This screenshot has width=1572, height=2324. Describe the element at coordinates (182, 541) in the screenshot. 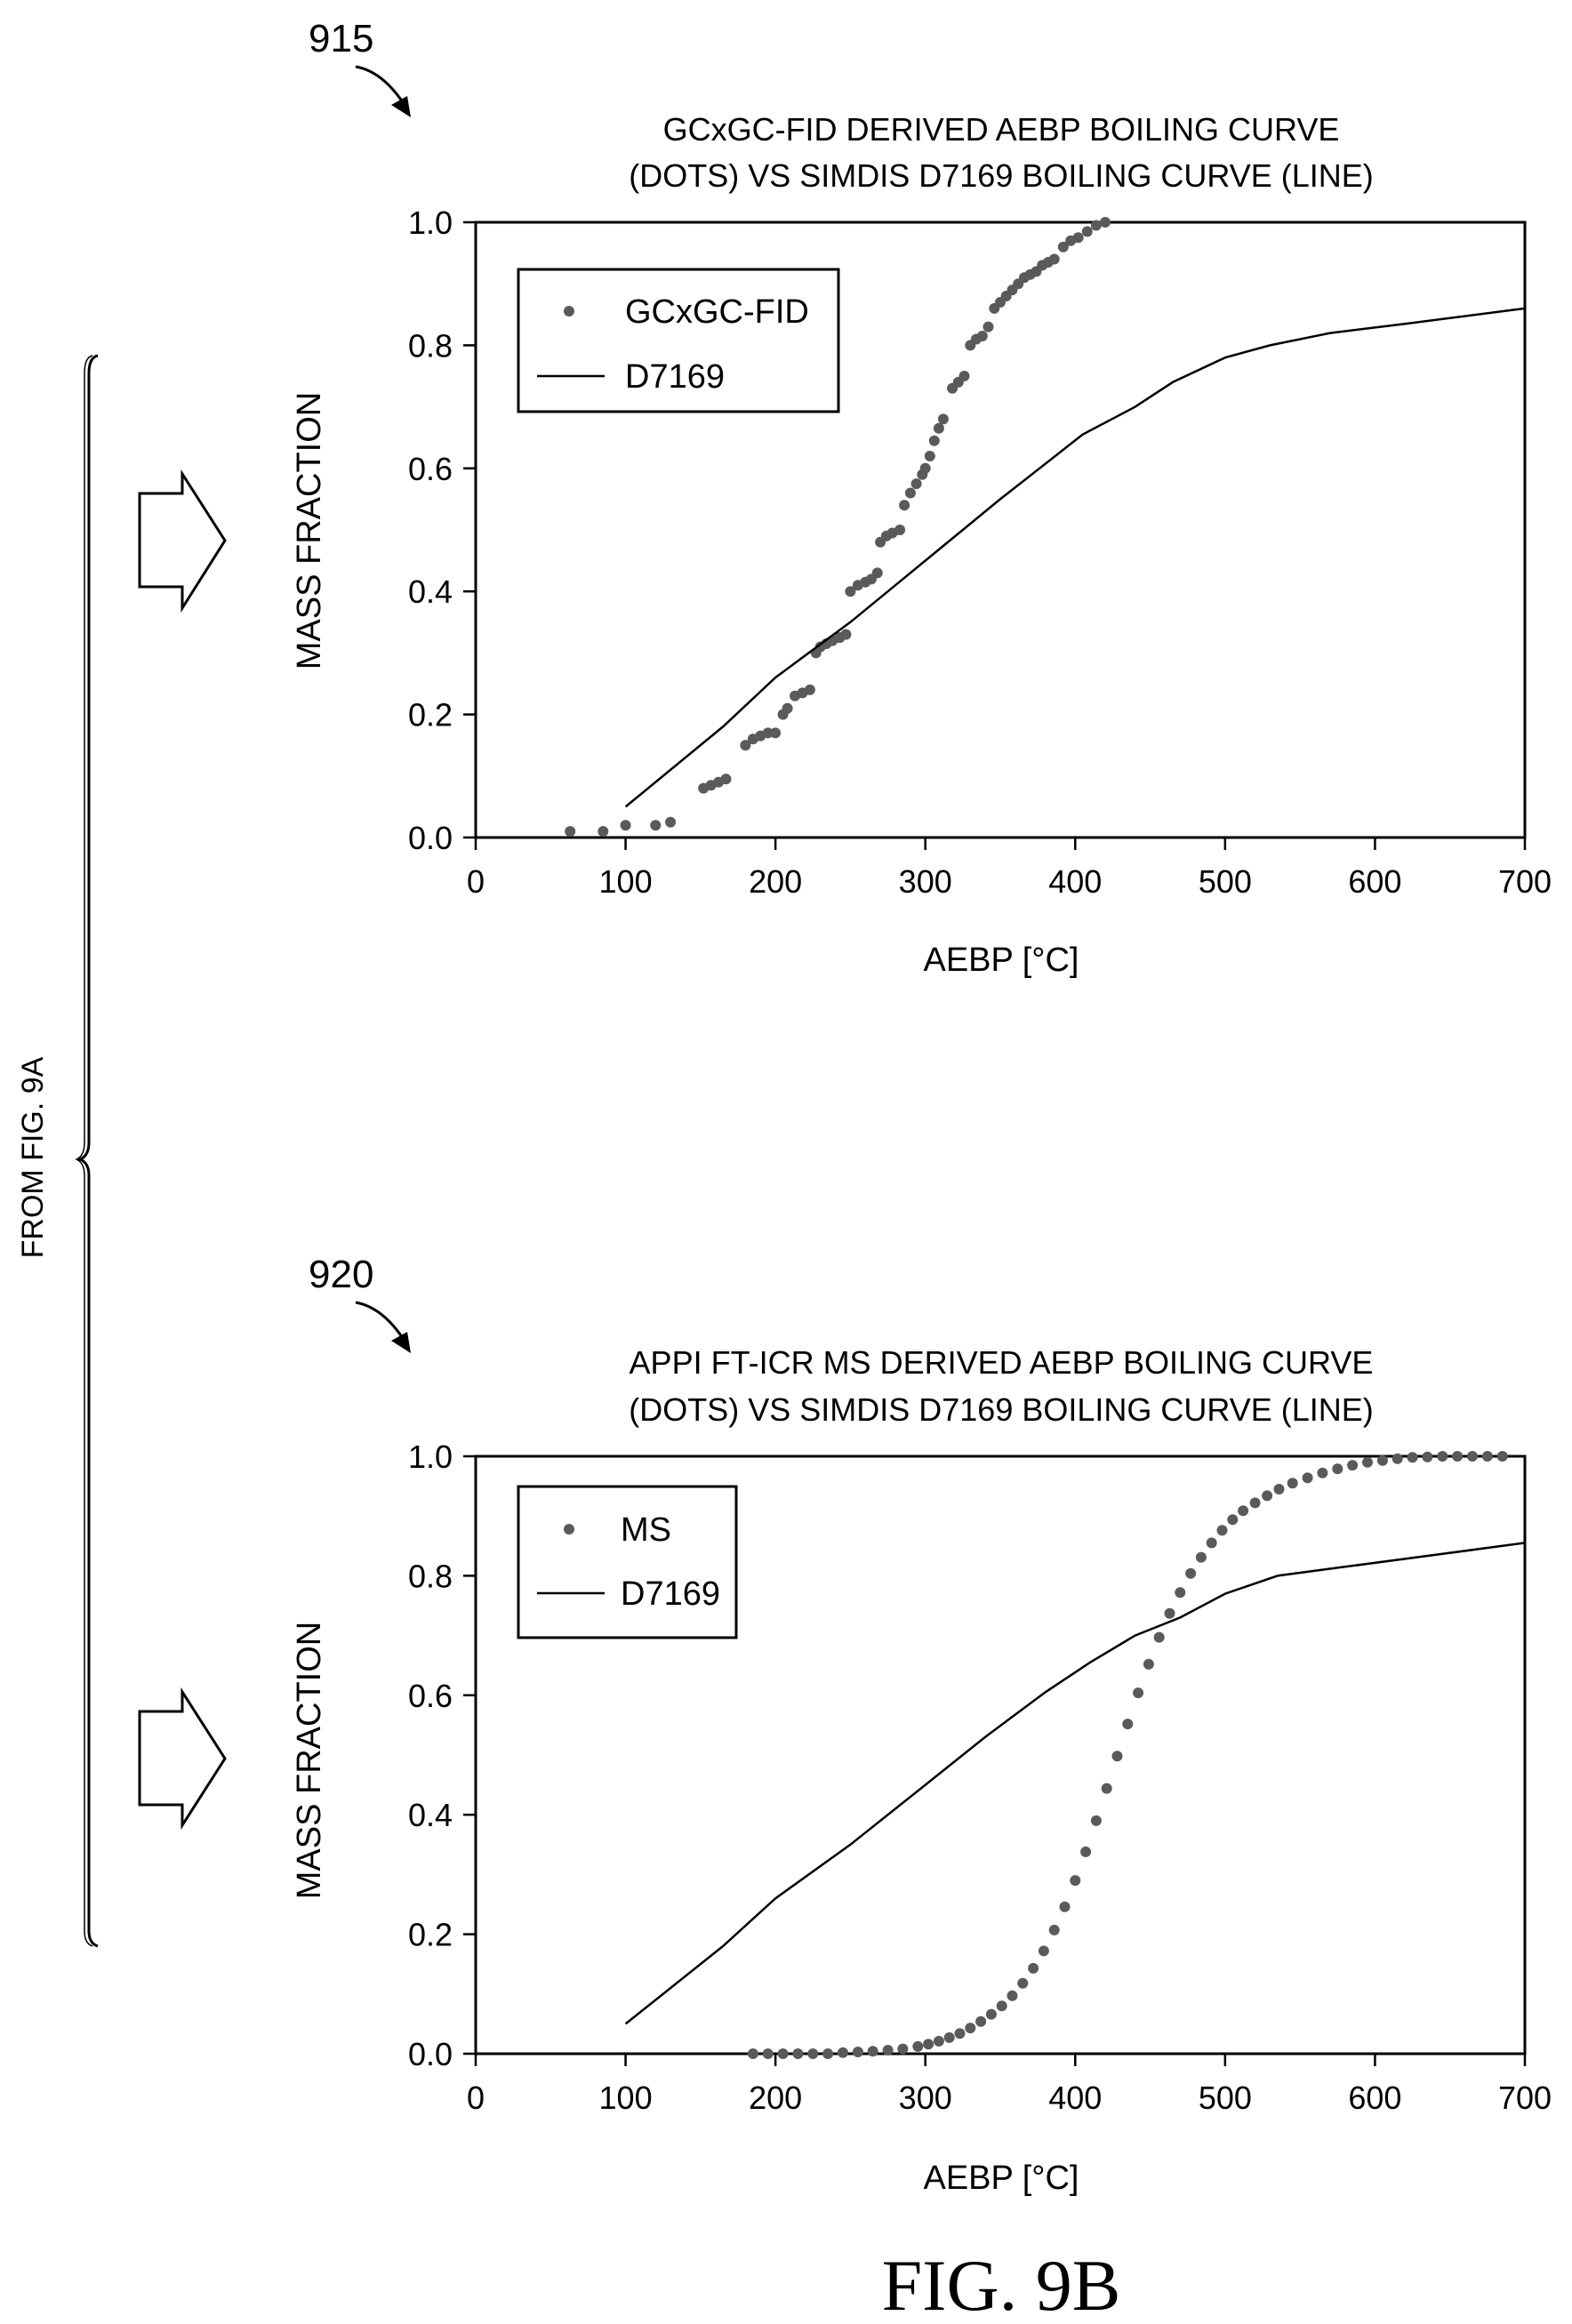

I see `right-arrow-icon-top` at that location.